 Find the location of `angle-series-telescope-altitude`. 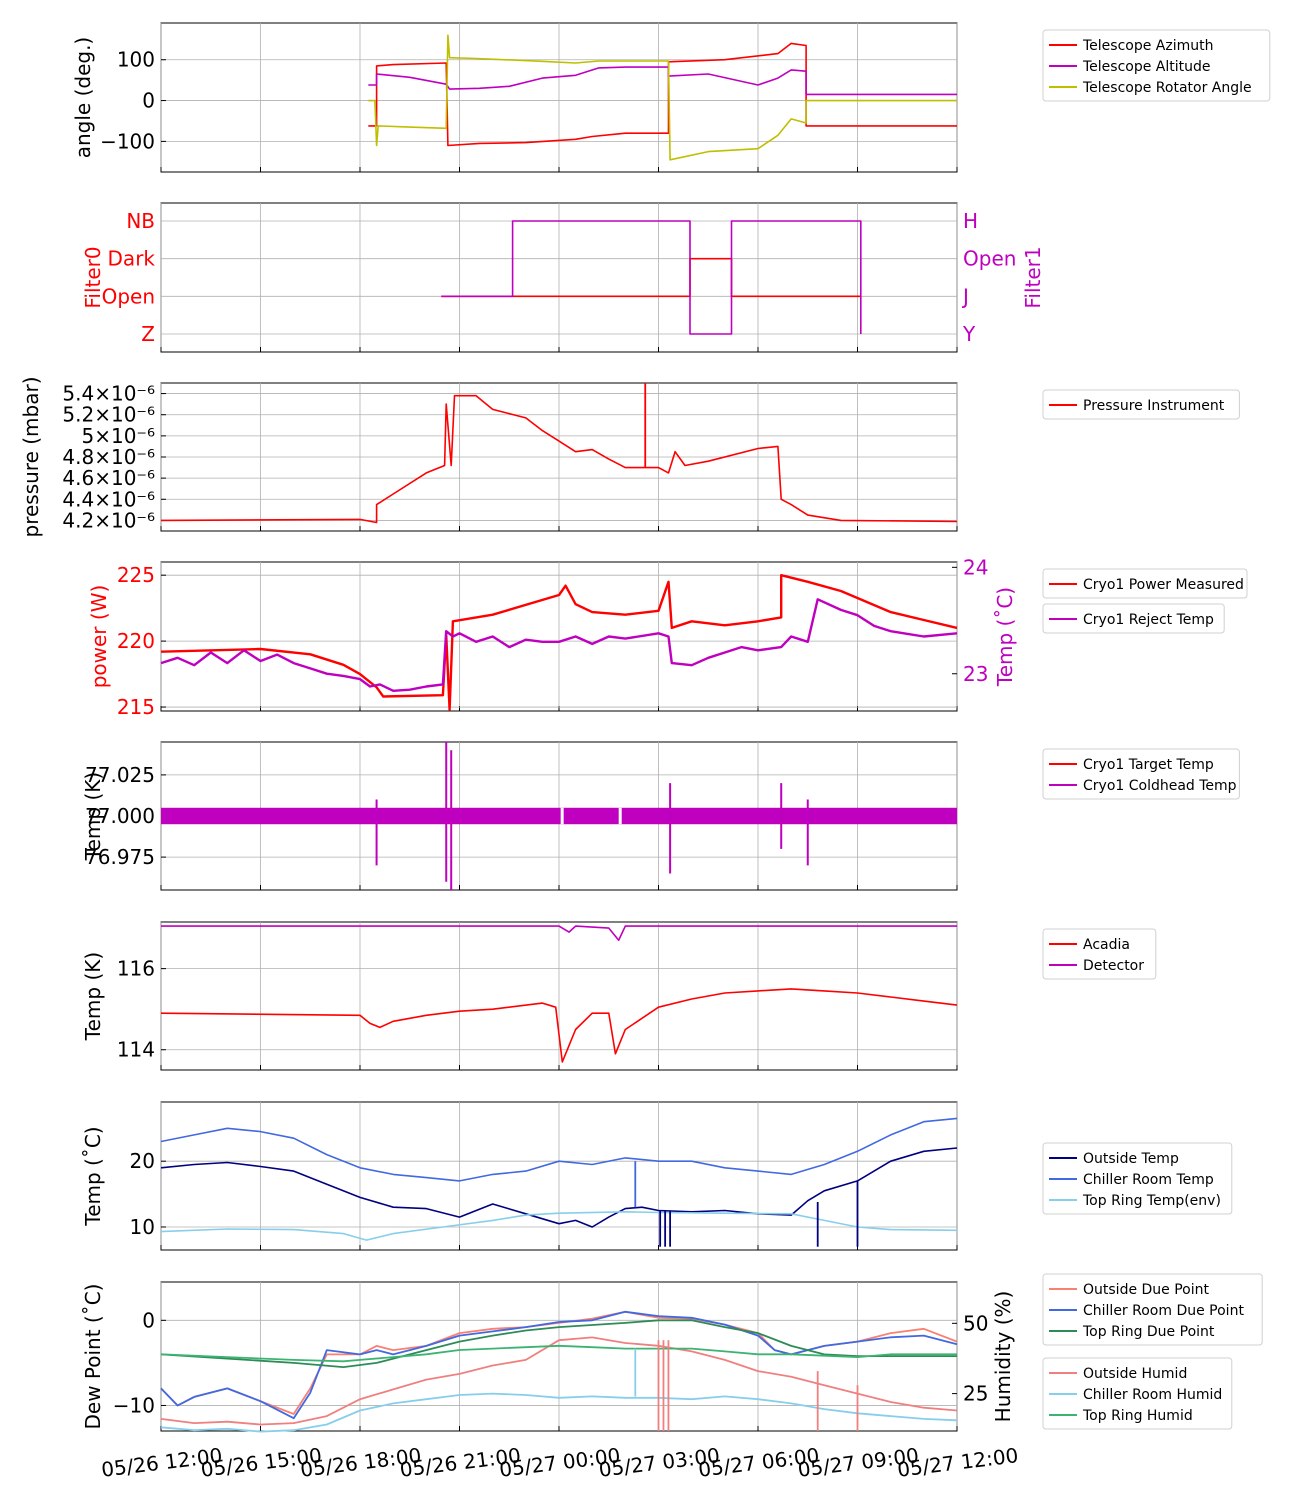

angle-series-telescope-altitude is located at coordinates (662, 81).